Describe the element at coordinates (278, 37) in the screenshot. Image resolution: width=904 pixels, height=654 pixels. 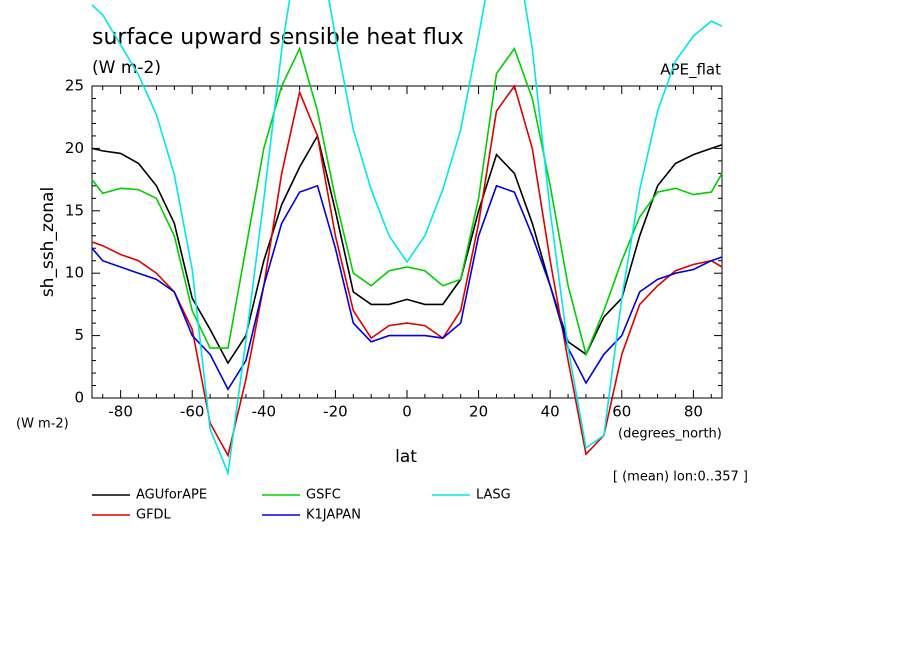
I see `chart-title: surface upward sensible heat flux` at that location.